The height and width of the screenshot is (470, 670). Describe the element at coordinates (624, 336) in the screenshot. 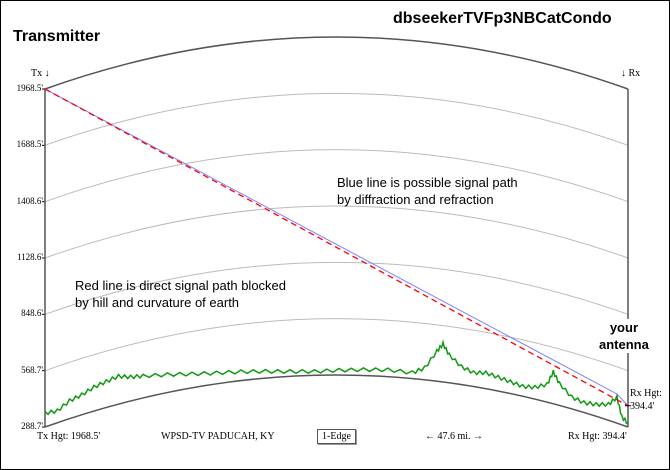

I see `antenna-label: your antenna` at that location.